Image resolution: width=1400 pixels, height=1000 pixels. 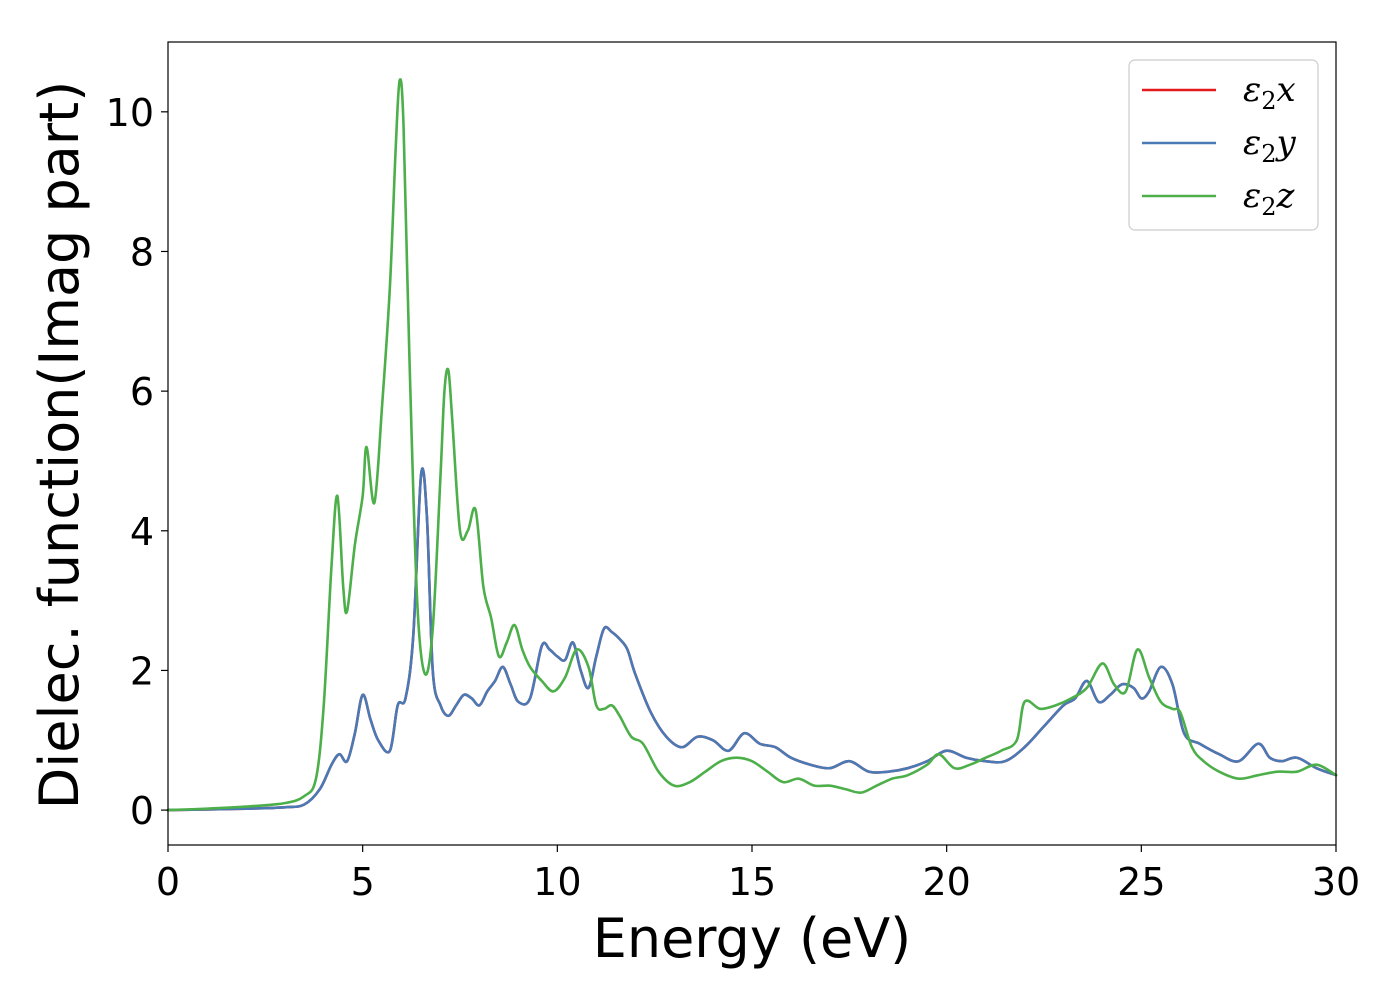 I want to click on y-axis-label: Dielec. function(Imag part), so click(x=59, y=445).